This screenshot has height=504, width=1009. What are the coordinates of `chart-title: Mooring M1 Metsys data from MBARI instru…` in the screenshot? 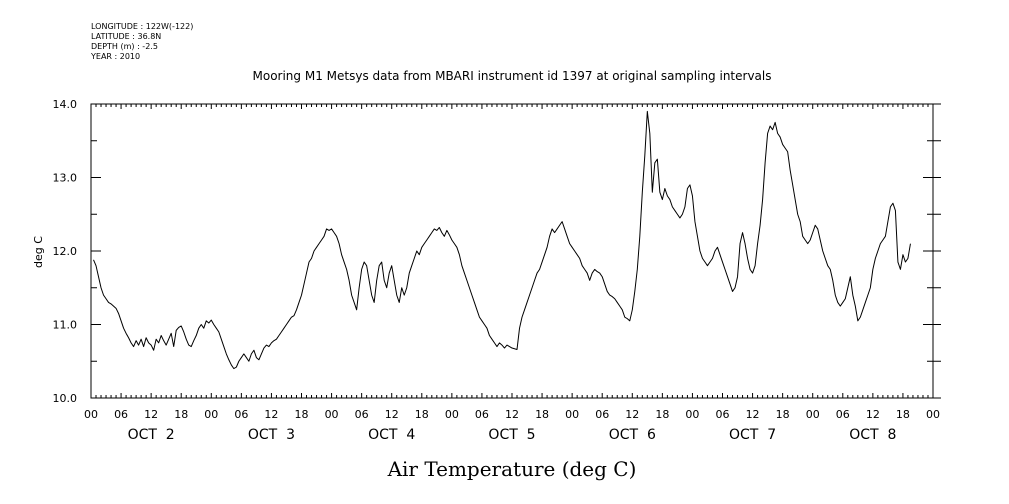 It's located at (512, 76).